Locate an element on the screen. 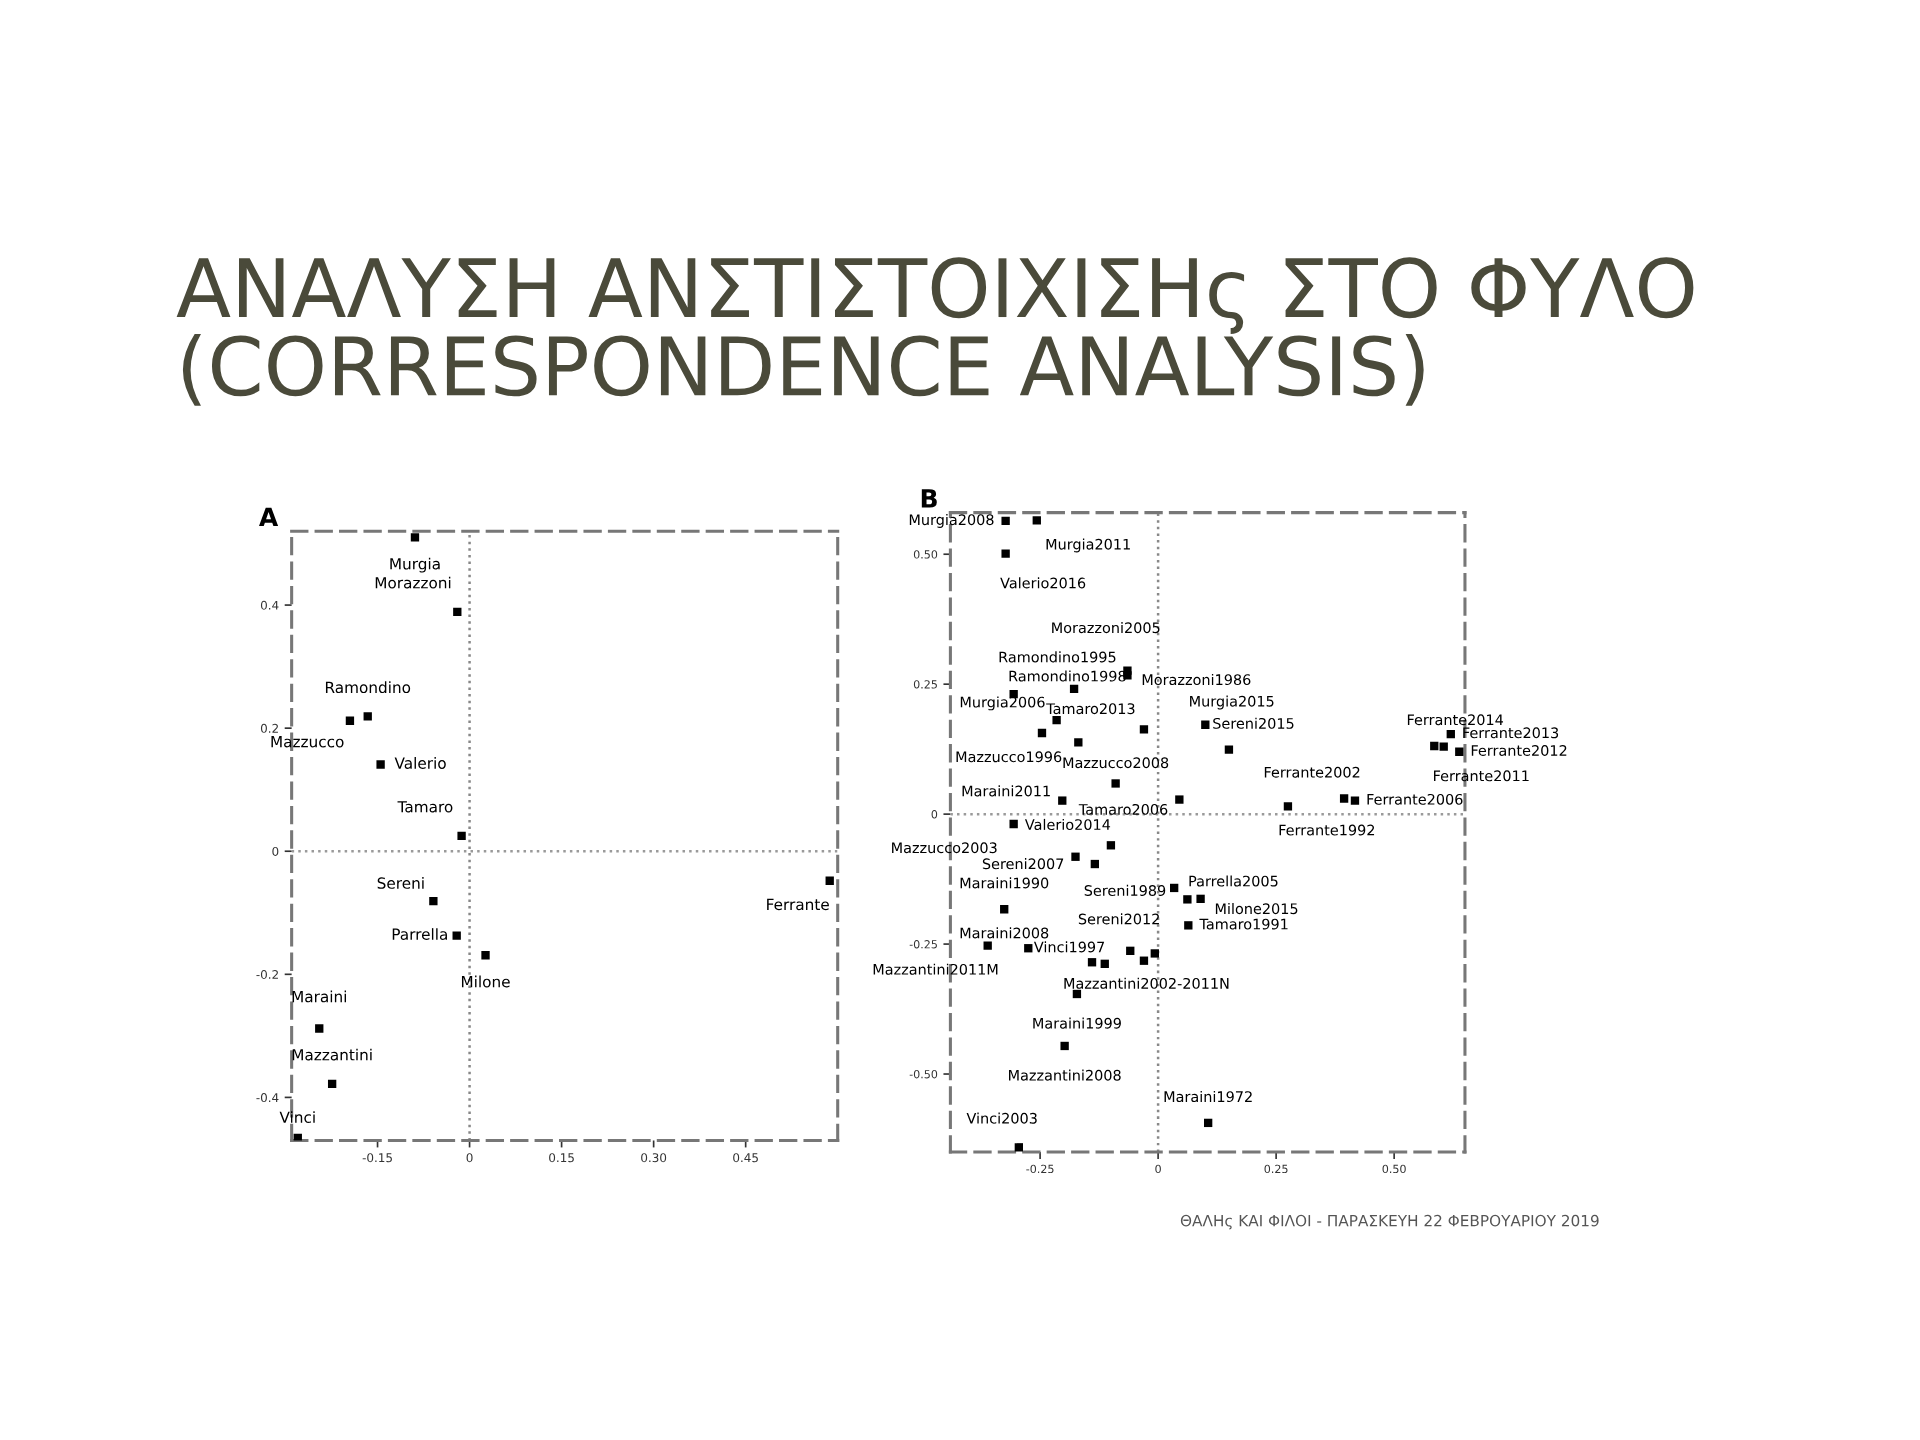 This screenshot has height=1440, width=1920. chart-title: A is located at coordinates (269, 517).